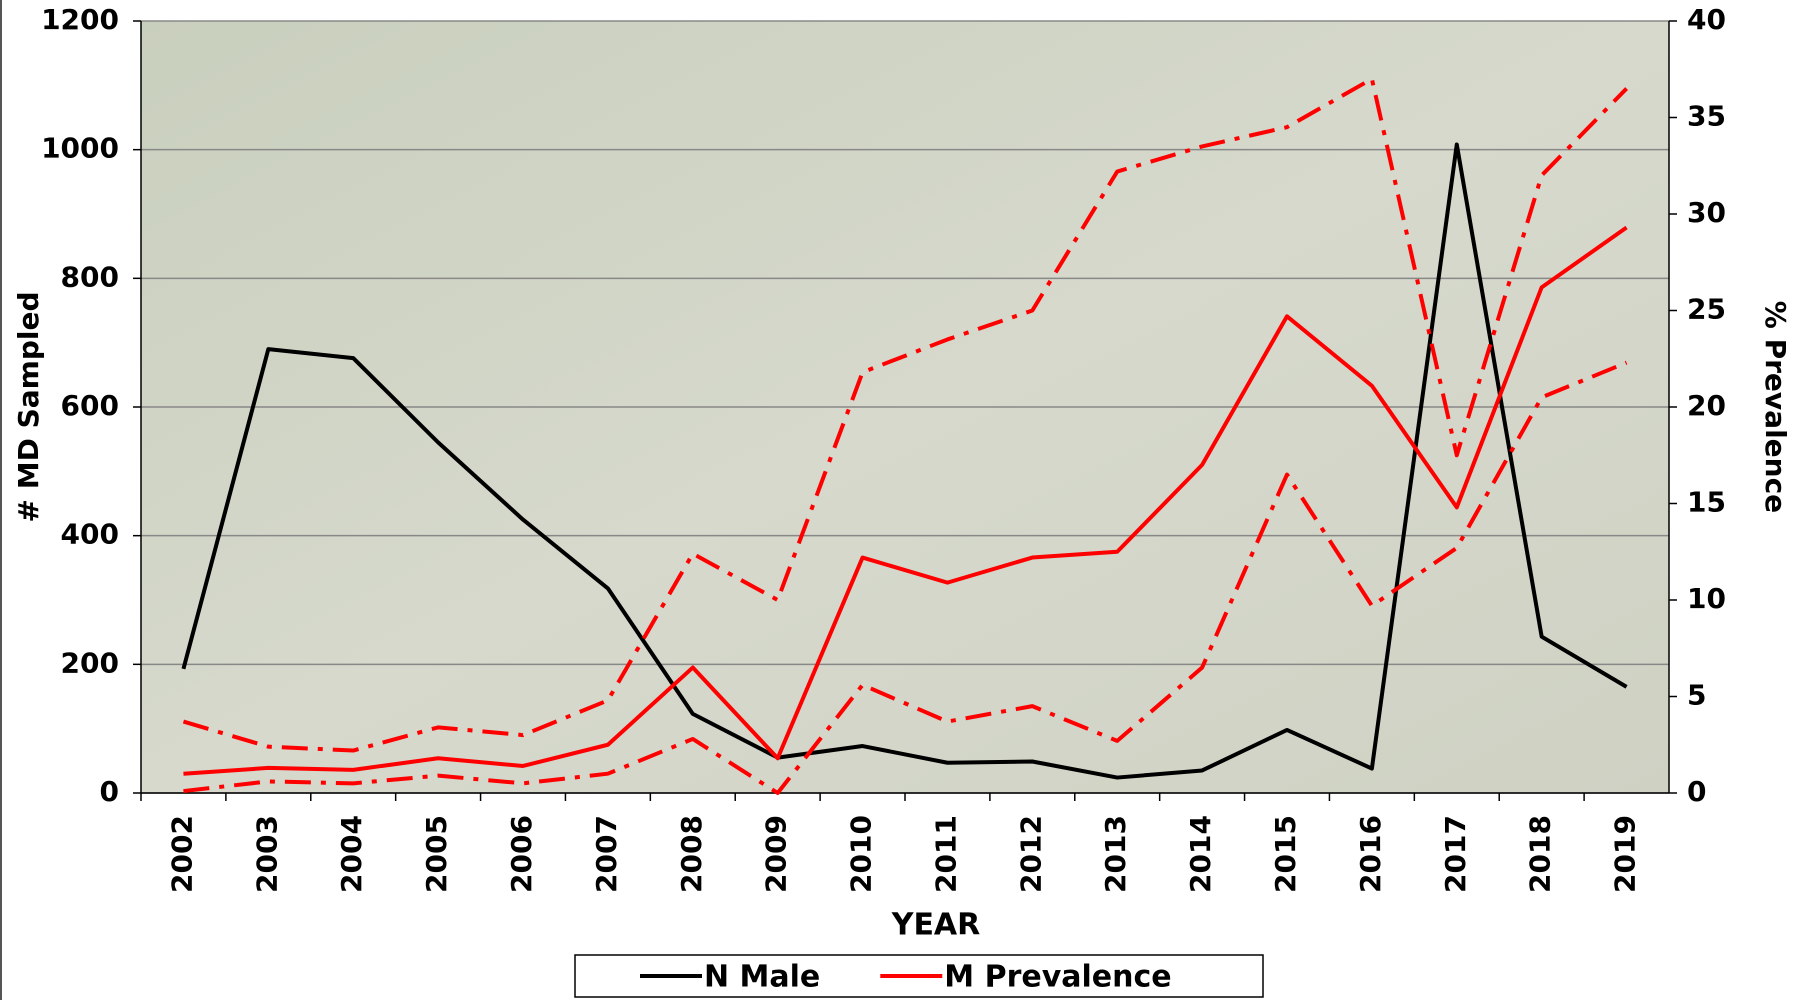 This screenshot has height=1004, width=1794. What do you see at coordinates (1285, 854) in the screenshot?
I see `x-tick-label: 2015` at bounding box center [1285, 854].